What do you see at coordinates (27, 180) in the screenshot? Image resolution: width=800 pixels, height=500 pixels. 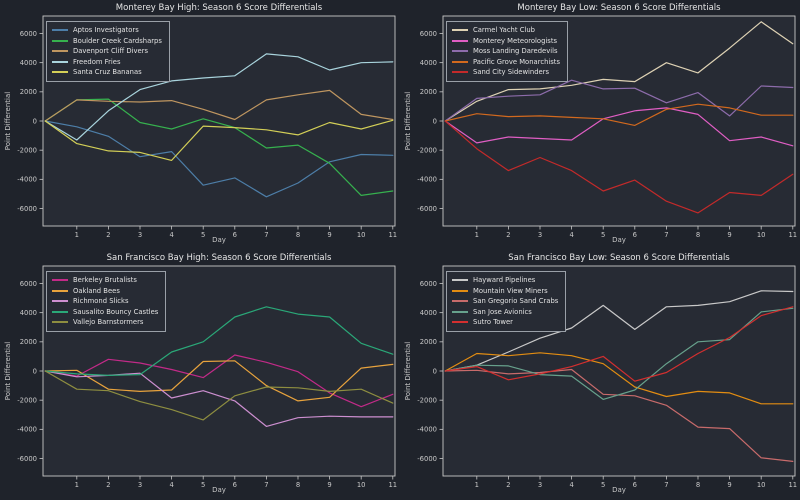 I see `y-tick-label: -4000` at bounding box center [27, 180].